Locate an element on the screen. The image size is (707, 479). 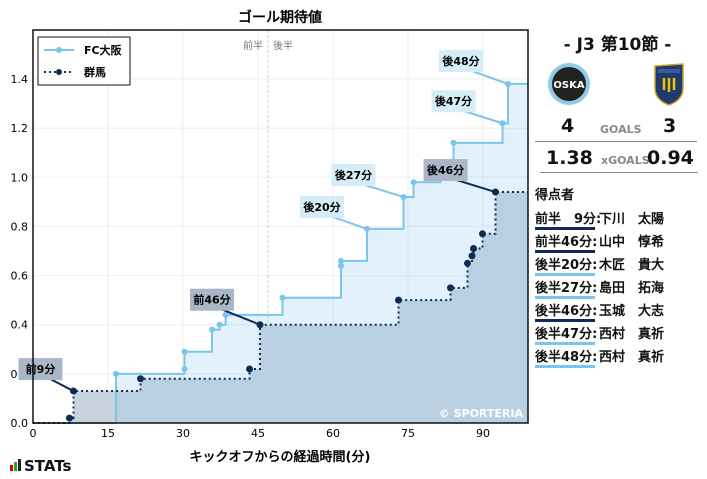
x-tick-label: 90 is located at coordinates (483, 433).